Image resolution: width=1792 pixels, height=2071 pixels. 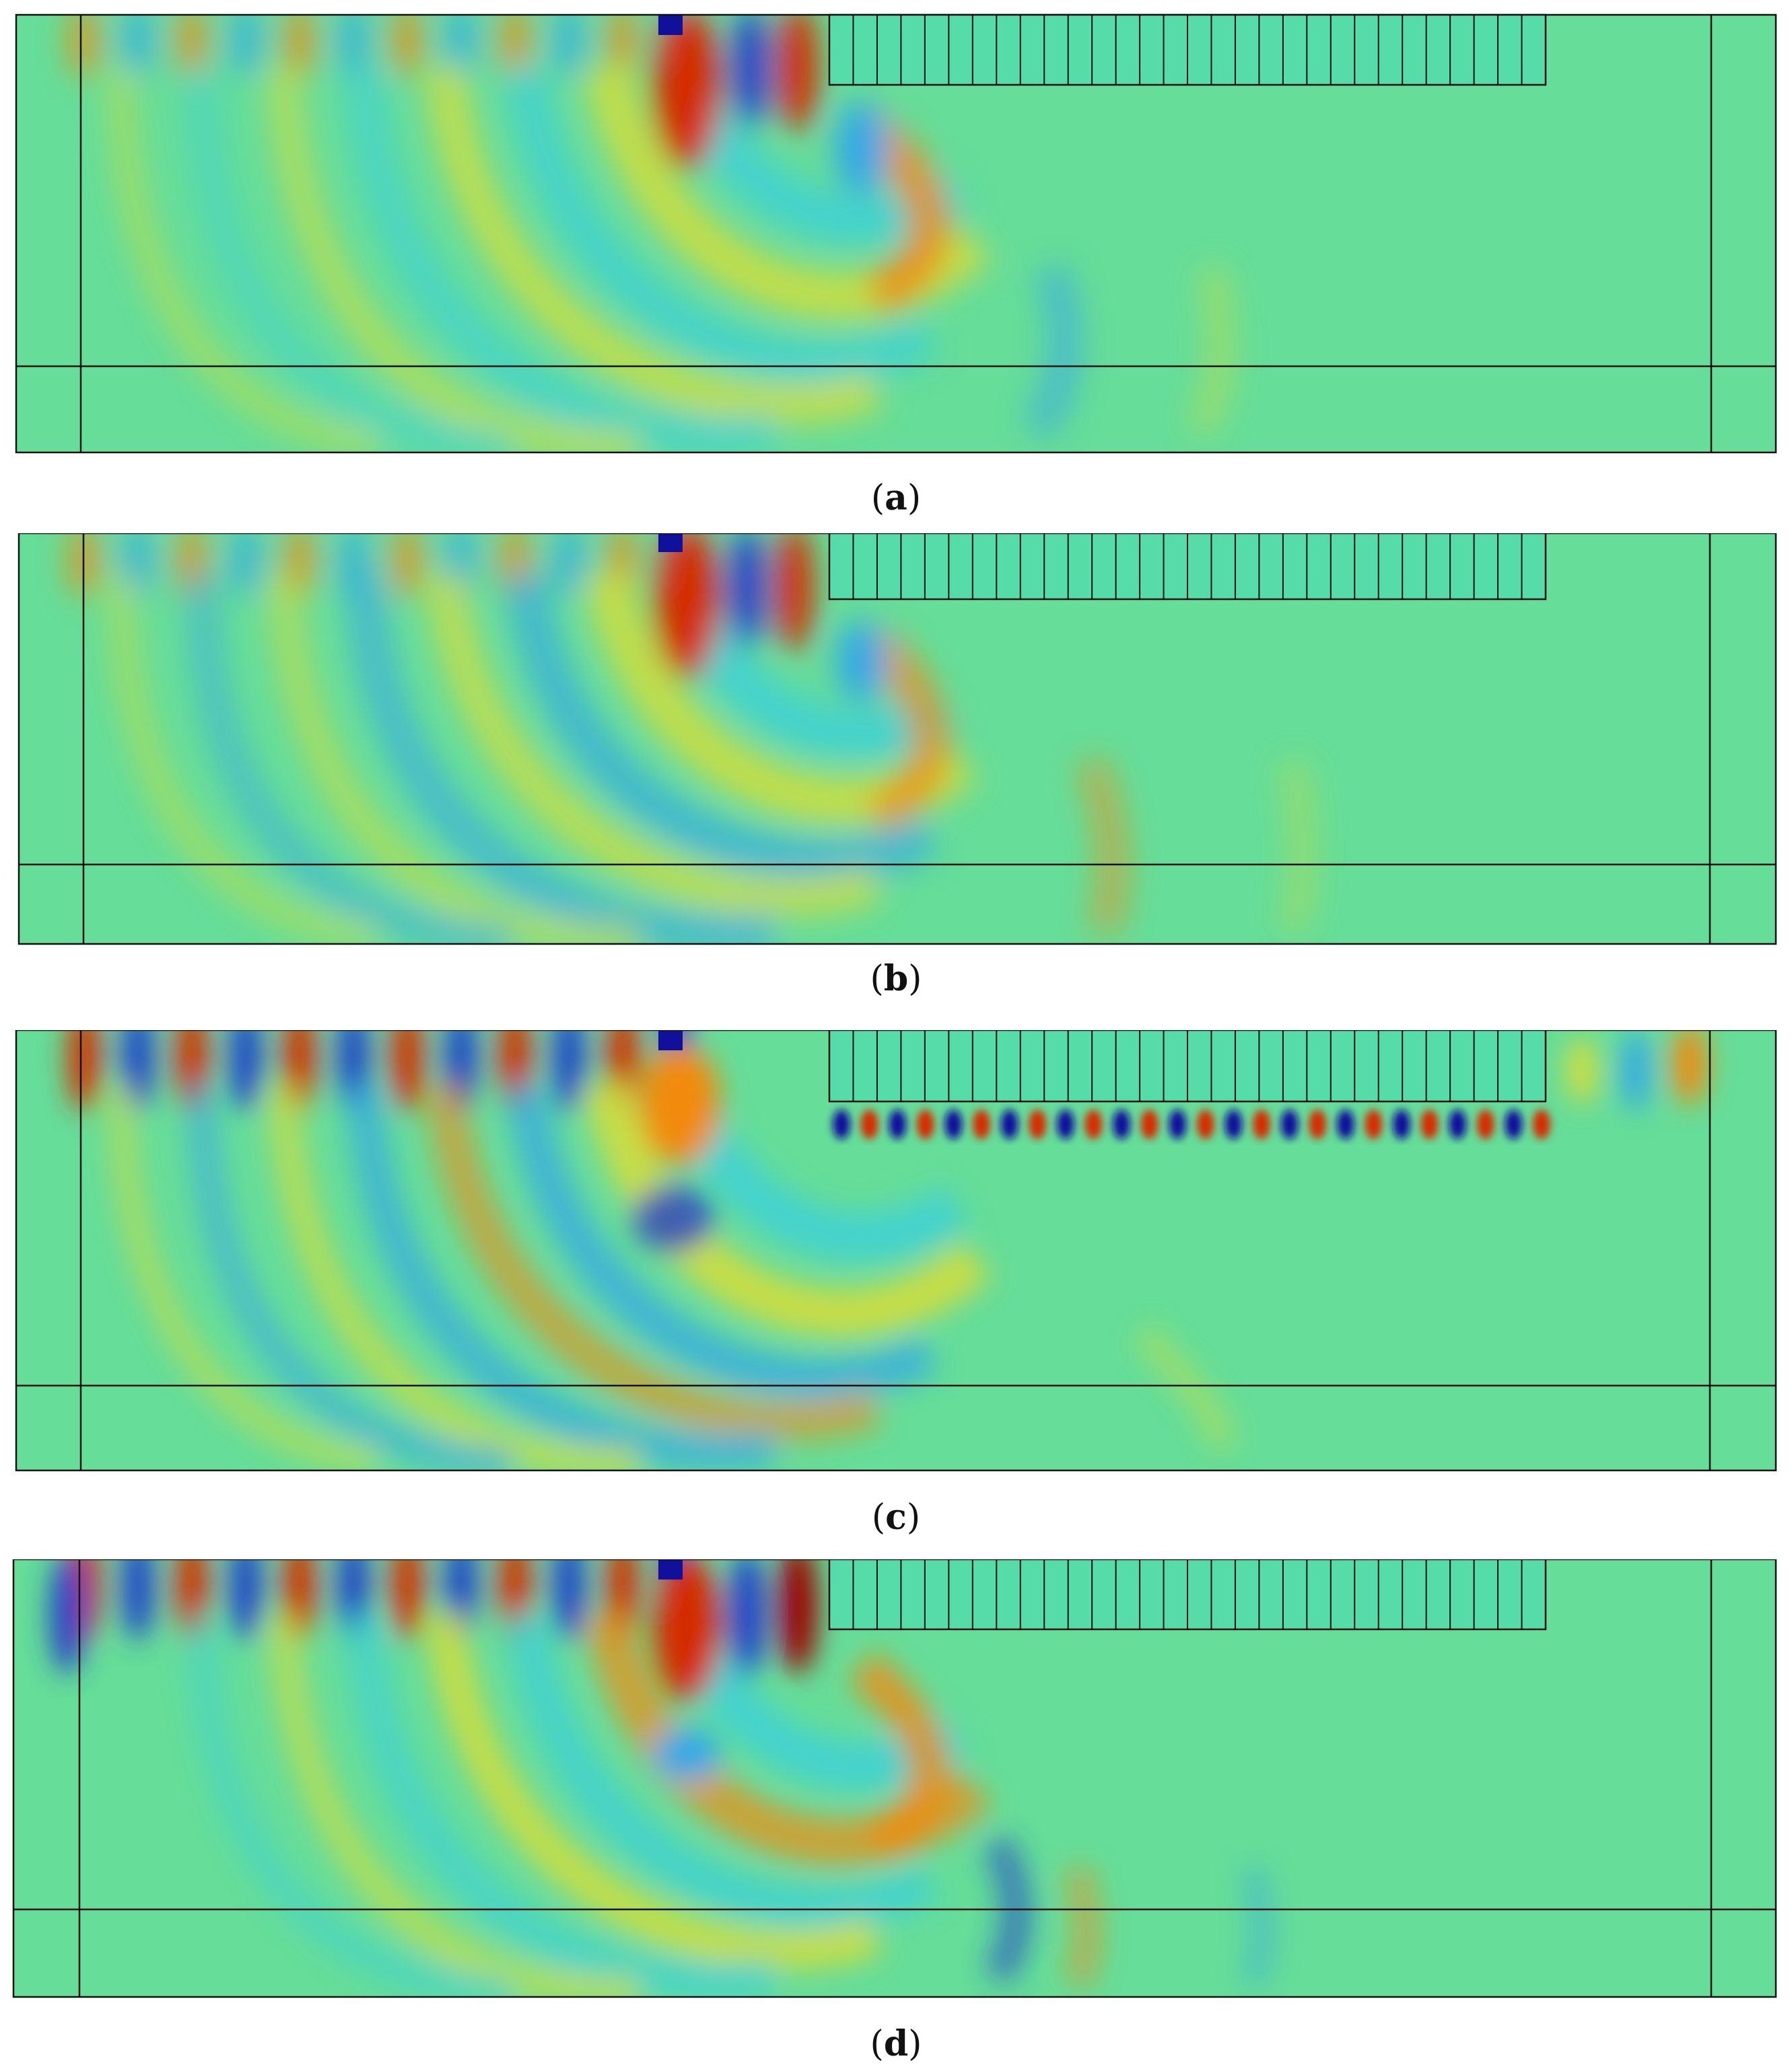 What do you see at coordinates (1187, 49) in the screenshot?
I see `barrier-grid` at bounding box center [1187, 49].